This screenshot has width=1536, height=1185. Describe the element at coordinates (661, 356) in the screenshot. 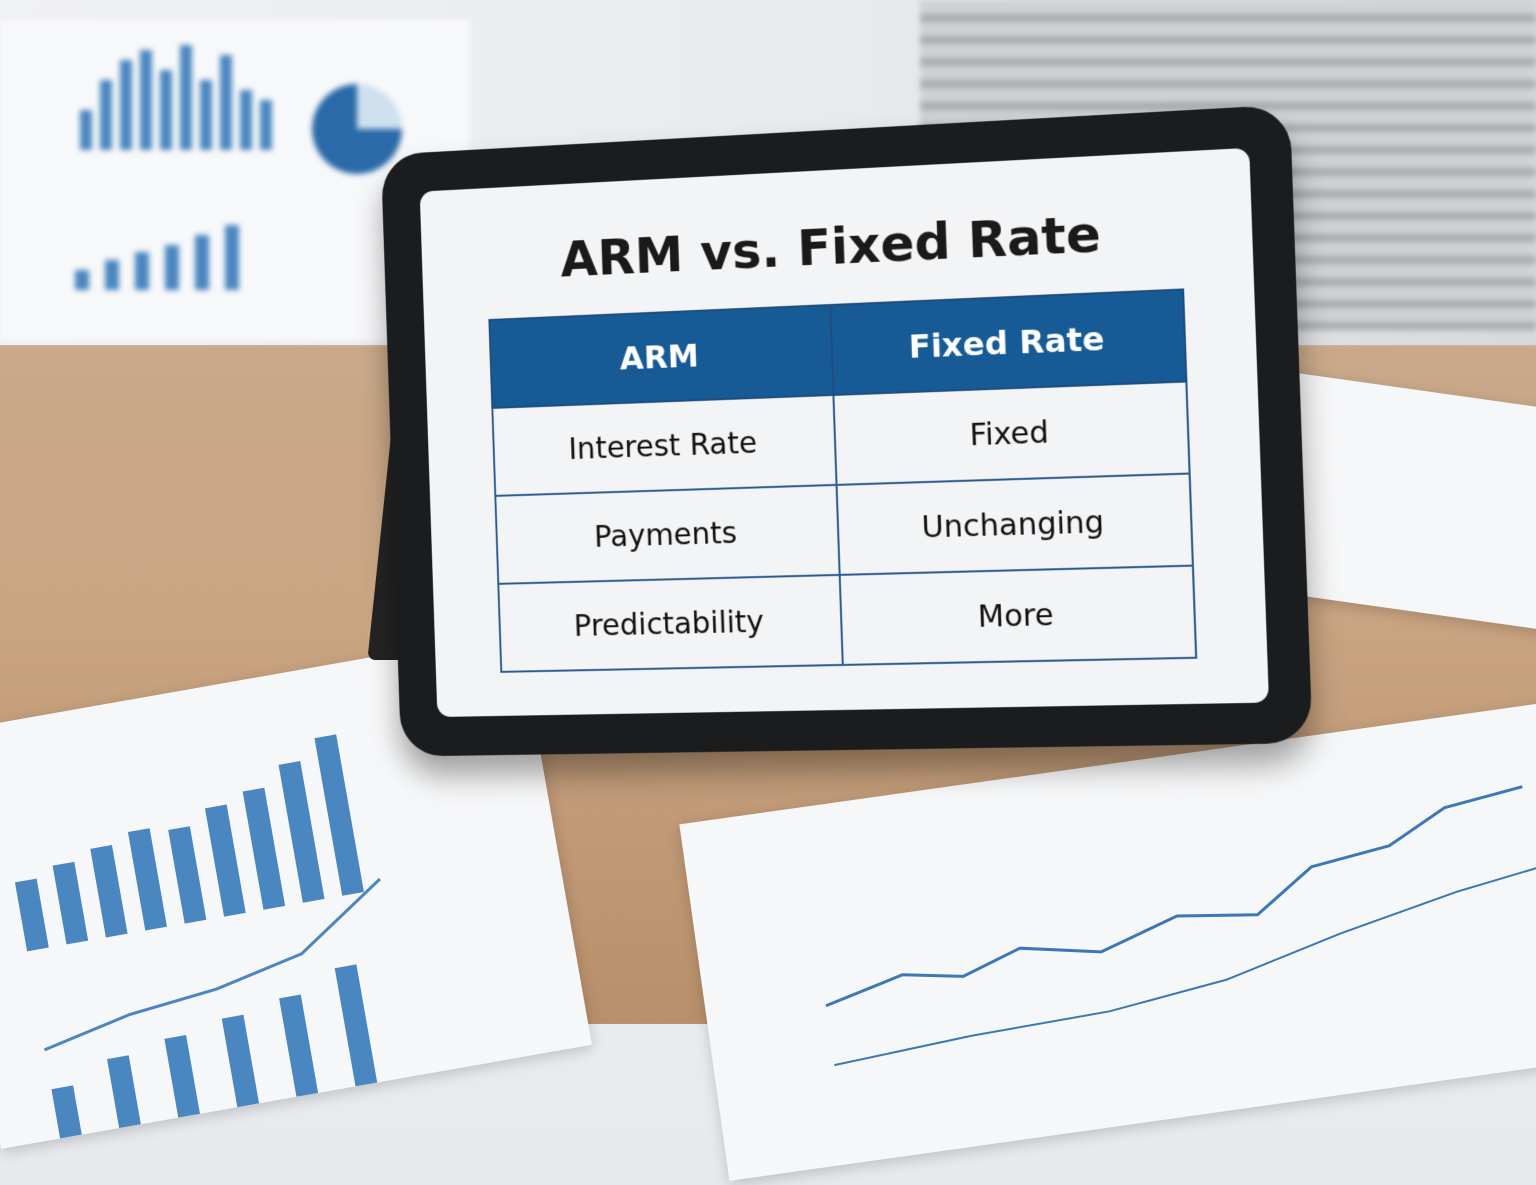

I see `header-arm: ARM` at that location.